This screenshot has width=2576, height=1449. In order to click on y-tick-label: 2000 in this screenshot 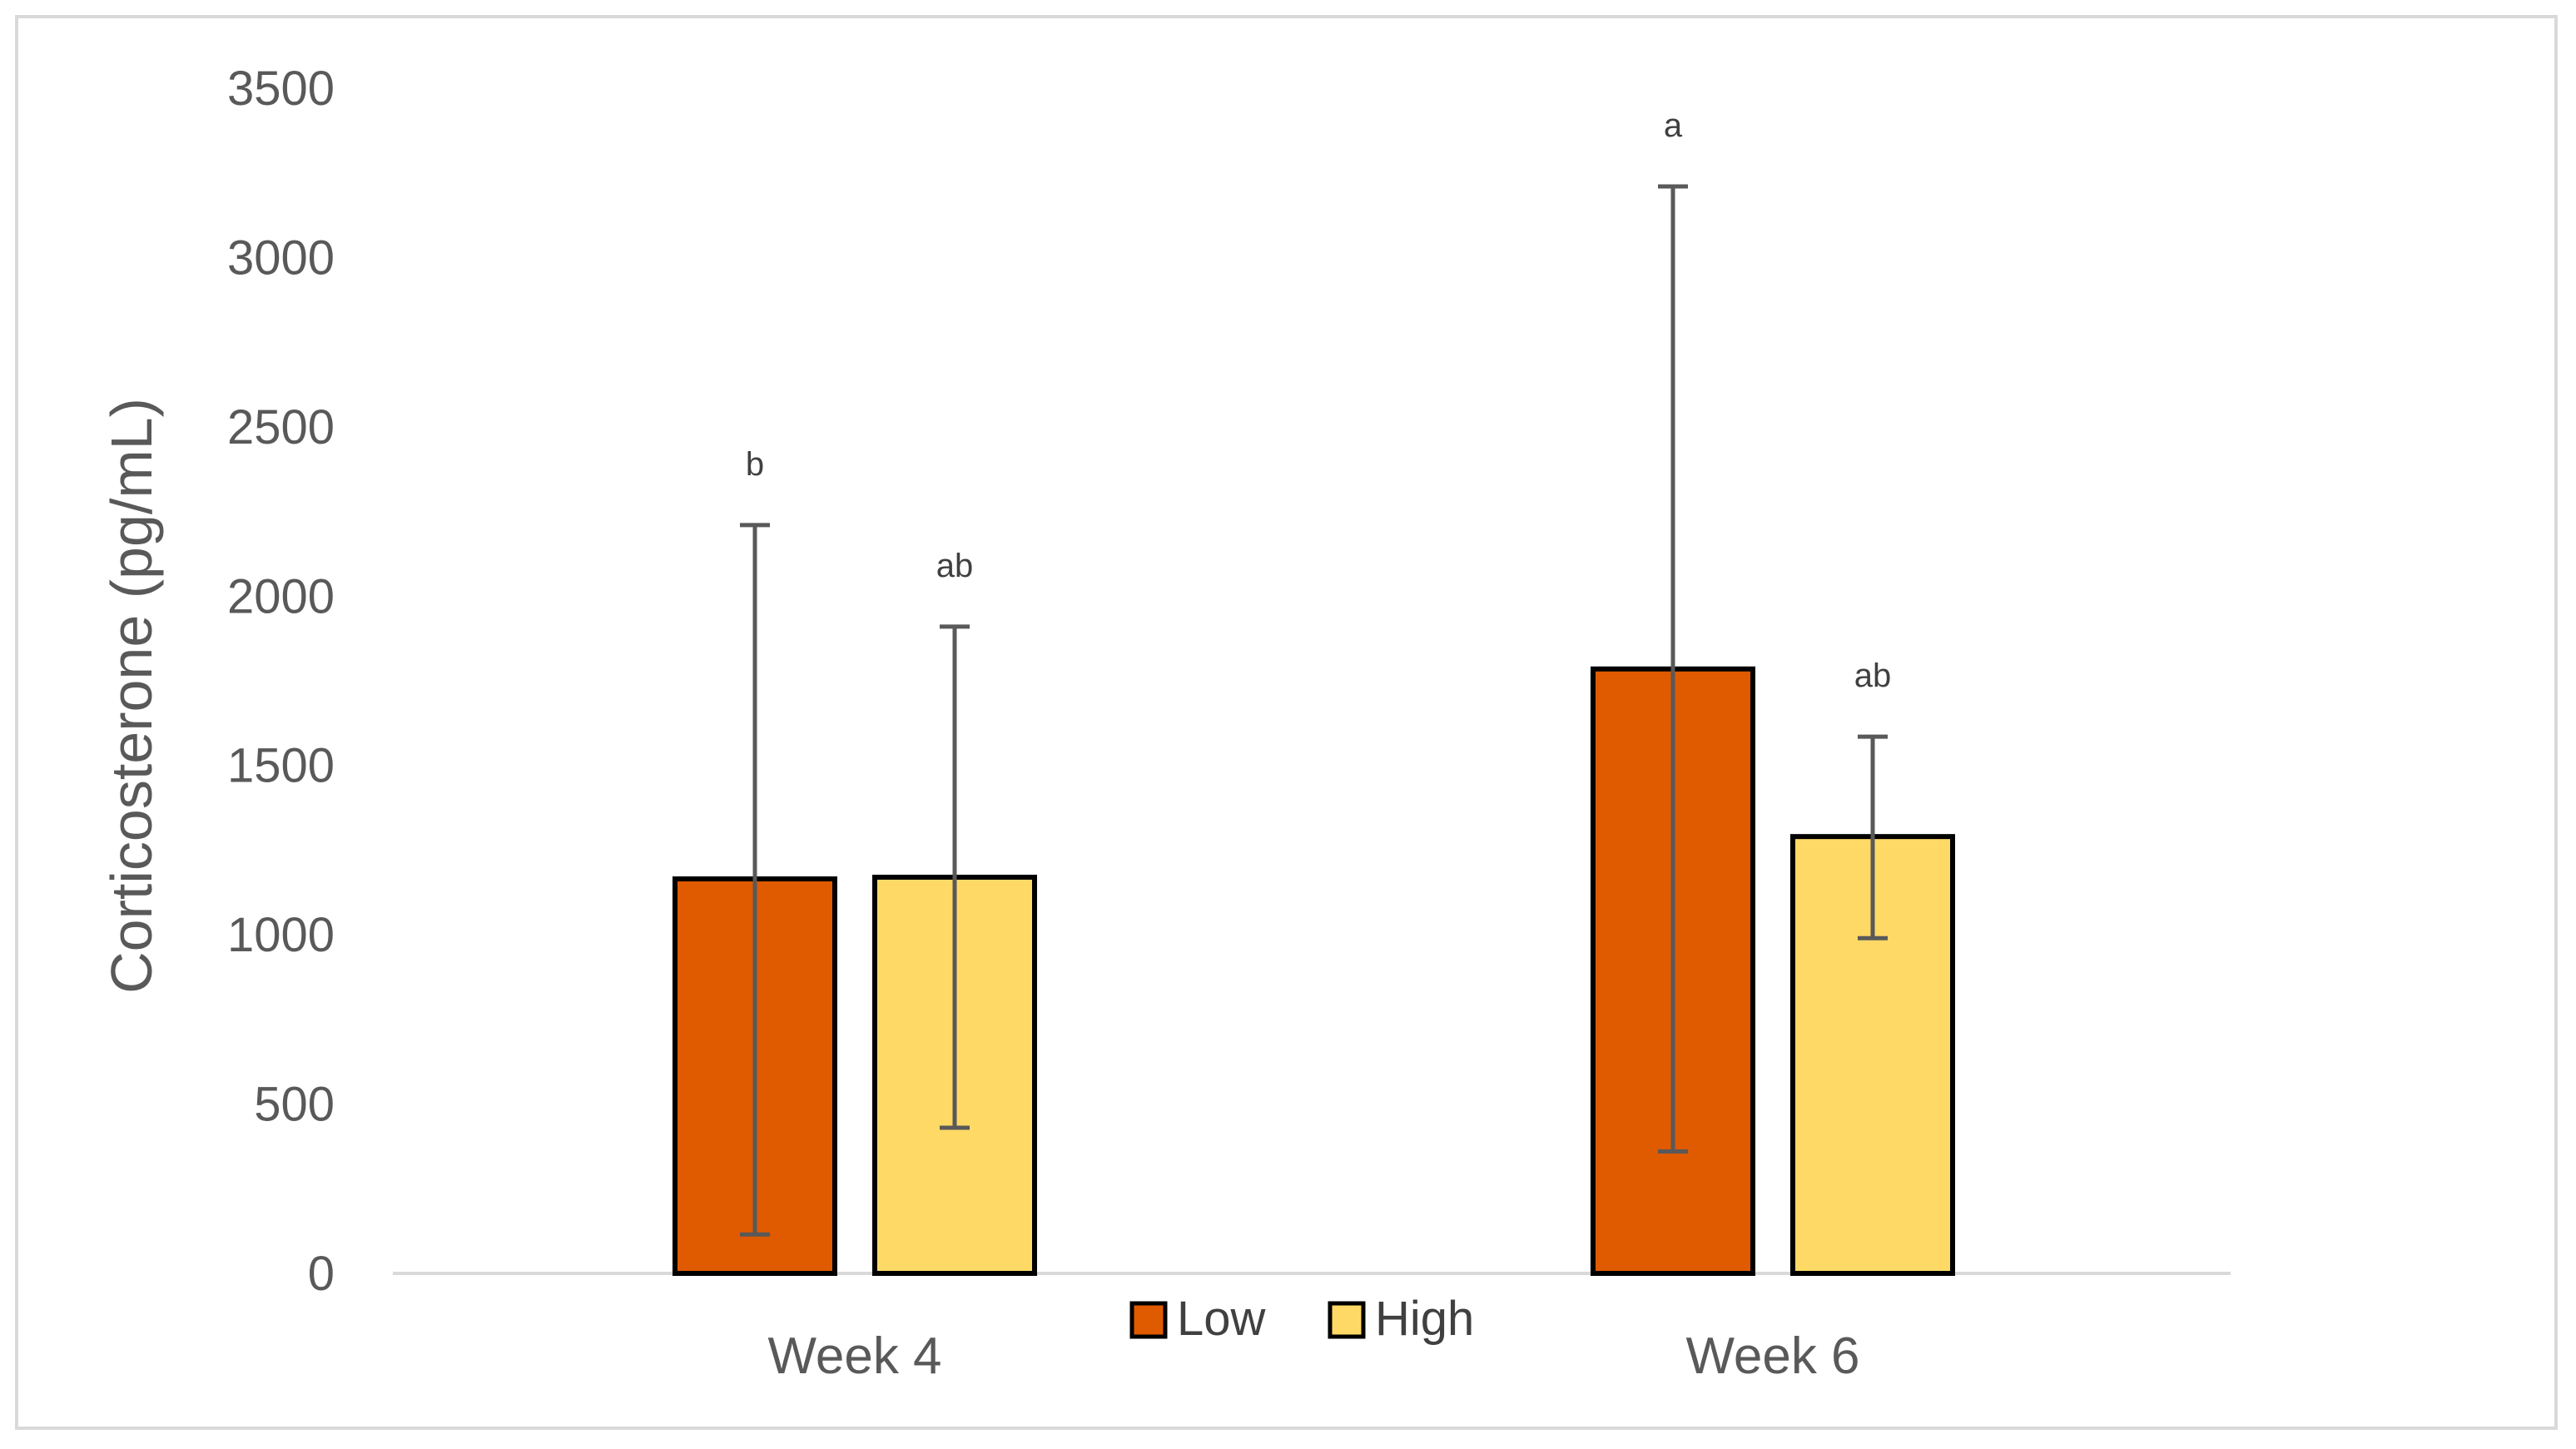, I will do `click(281, 596)`.